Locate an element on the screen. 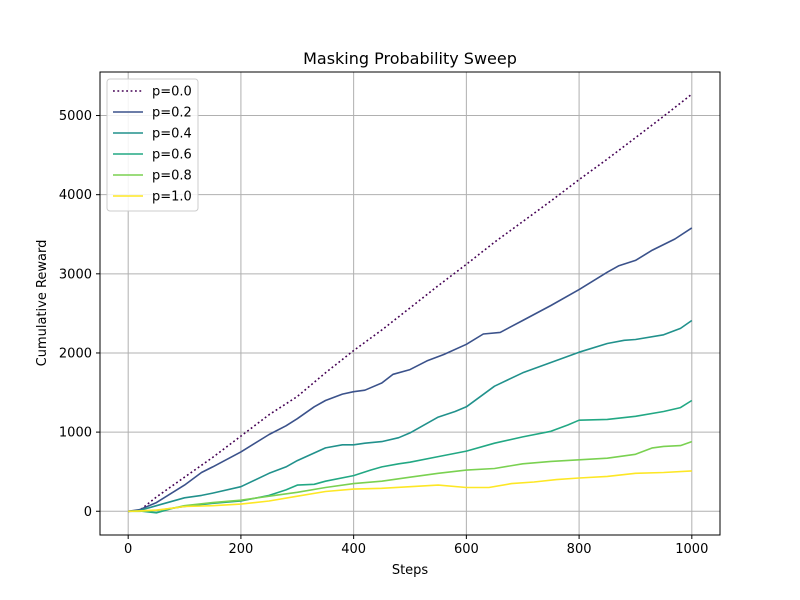 The width and height of the screenshot is (800, 600). y-tick-label: 1000 is located at coordinates (75, 433).